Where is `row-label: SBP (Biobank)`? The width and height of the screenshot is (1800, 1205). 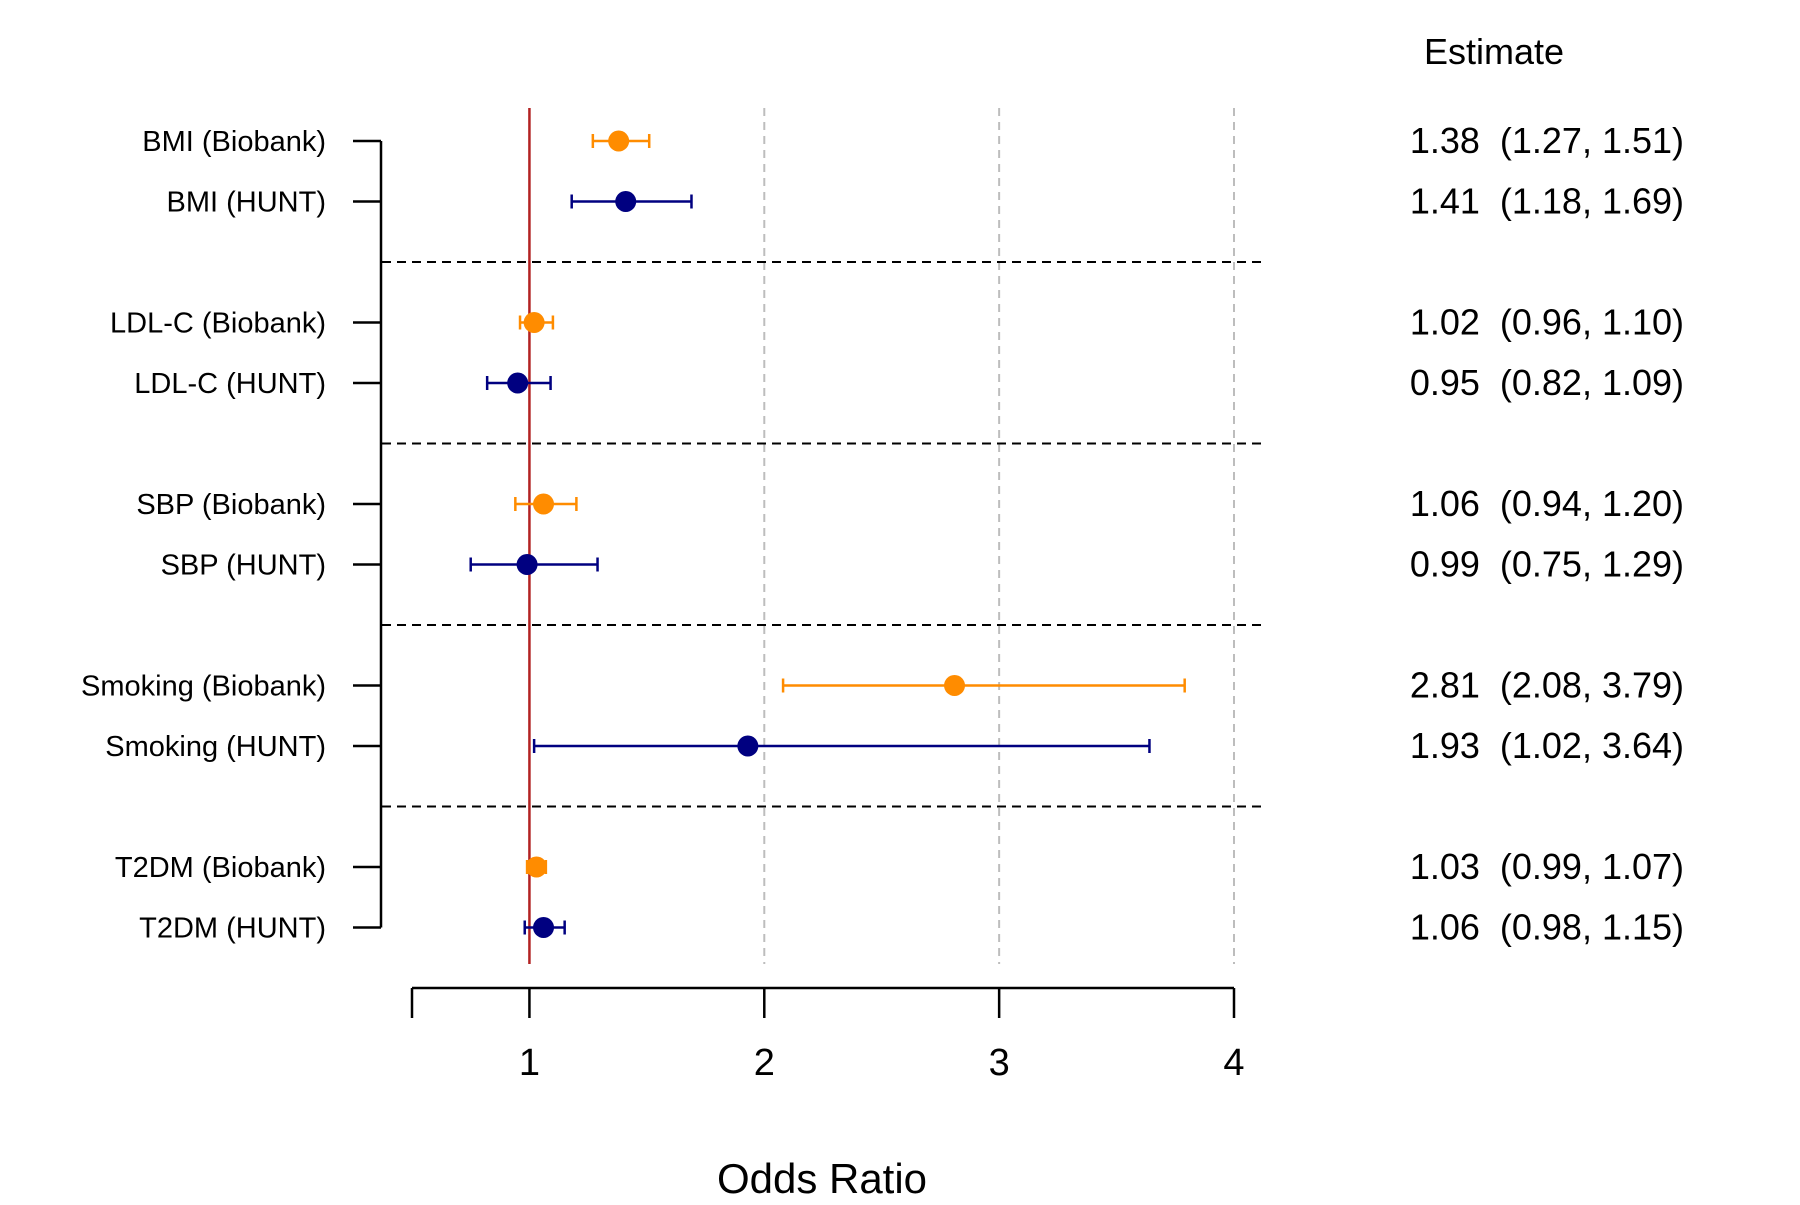
row-label: SBP (Biobank) is located at coordinates (231, 505).